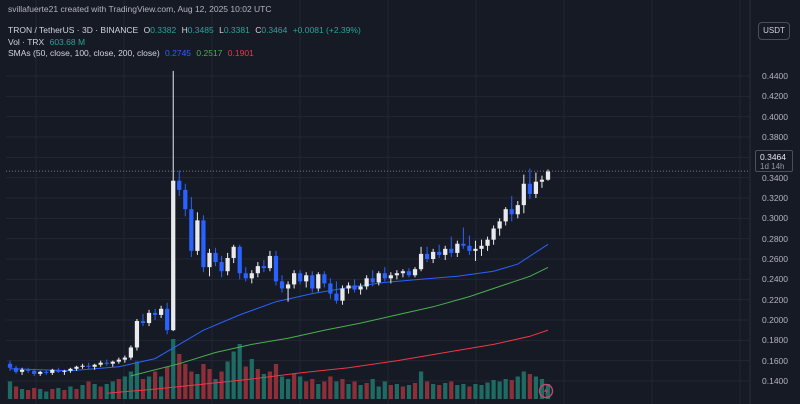 Image resolution: width=800 pixels, height=404 pixels. Describe the element at coordinates (200, 30) in the screenshot. I see `high-number: 0.3485` at that location.